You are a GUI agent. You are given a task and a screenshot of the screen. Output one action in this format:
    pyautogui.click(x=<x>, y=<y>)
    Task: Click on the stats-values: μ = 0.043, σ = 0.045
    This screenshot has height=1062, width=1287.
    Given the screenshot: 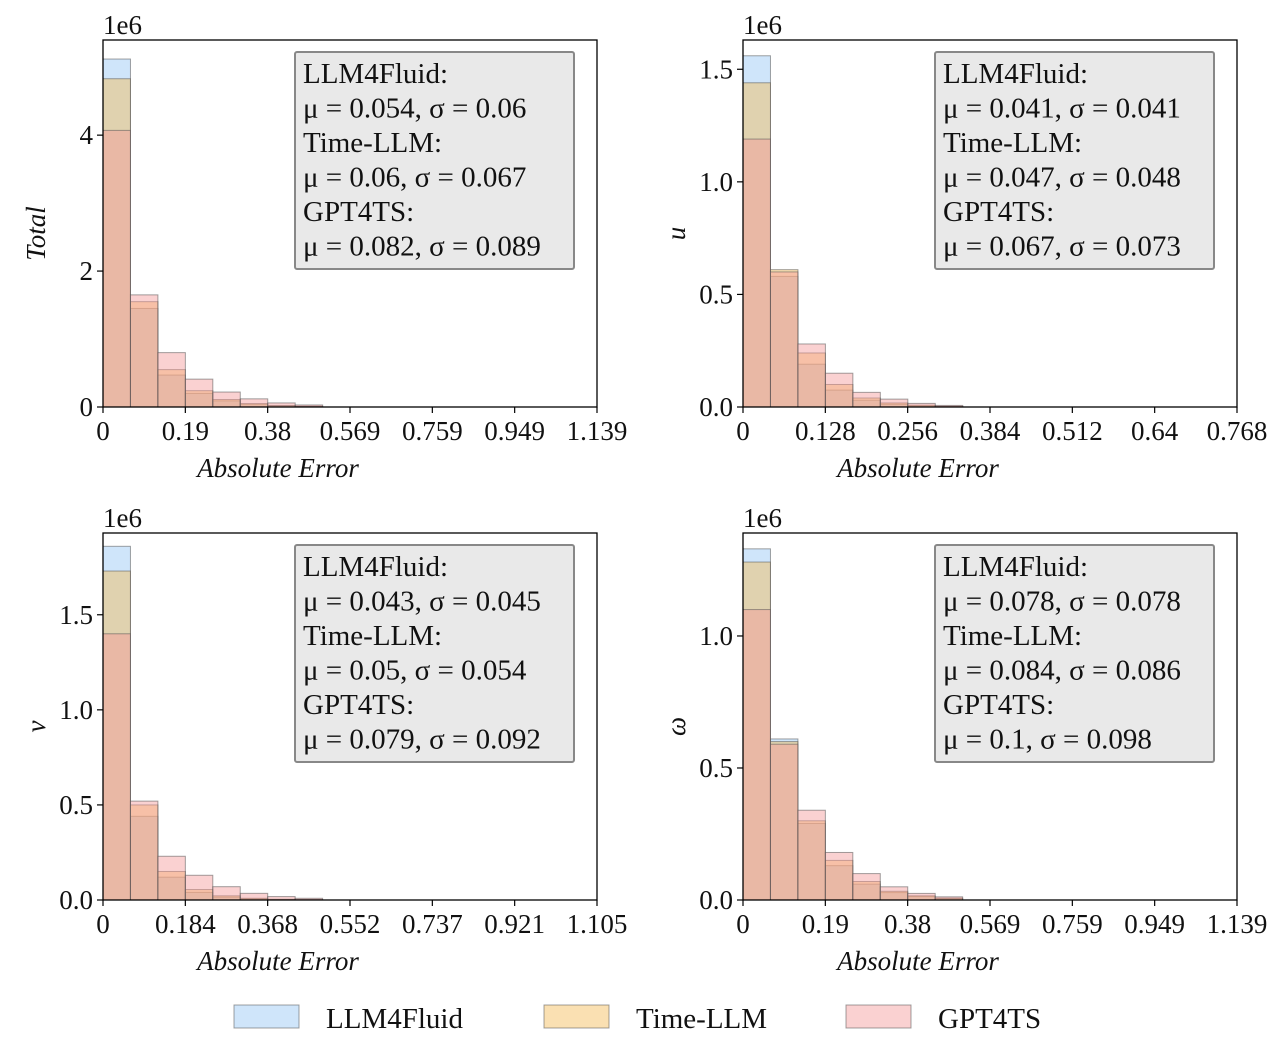 What is the action you would take?
    pyautogui.click(x=422, y=602)
    